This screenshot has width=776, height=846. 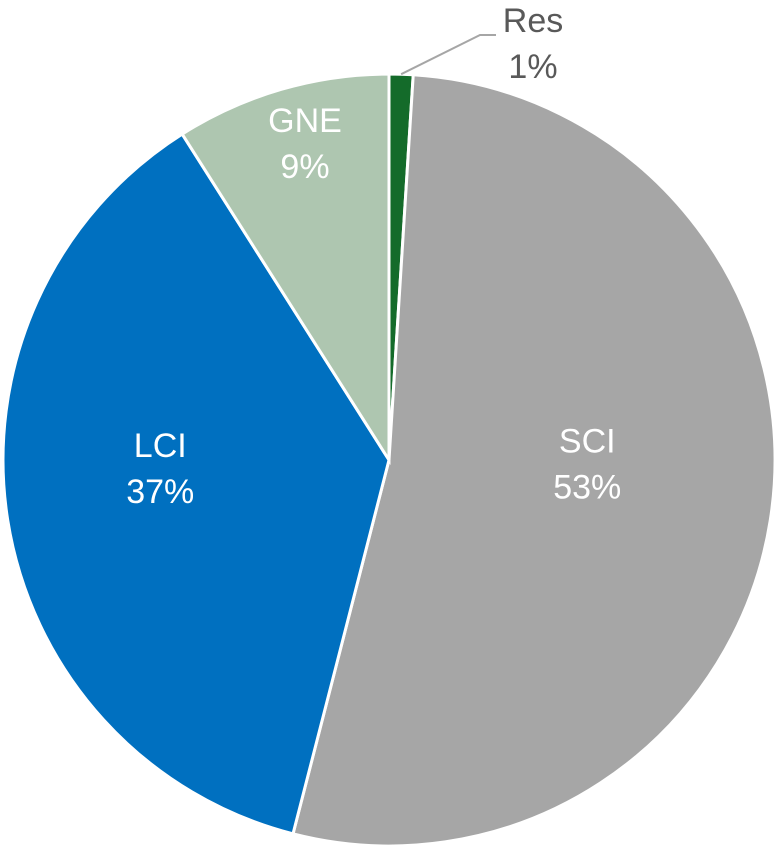 I want to click on slice-value-label: 37%, so click(x=160, y=492).